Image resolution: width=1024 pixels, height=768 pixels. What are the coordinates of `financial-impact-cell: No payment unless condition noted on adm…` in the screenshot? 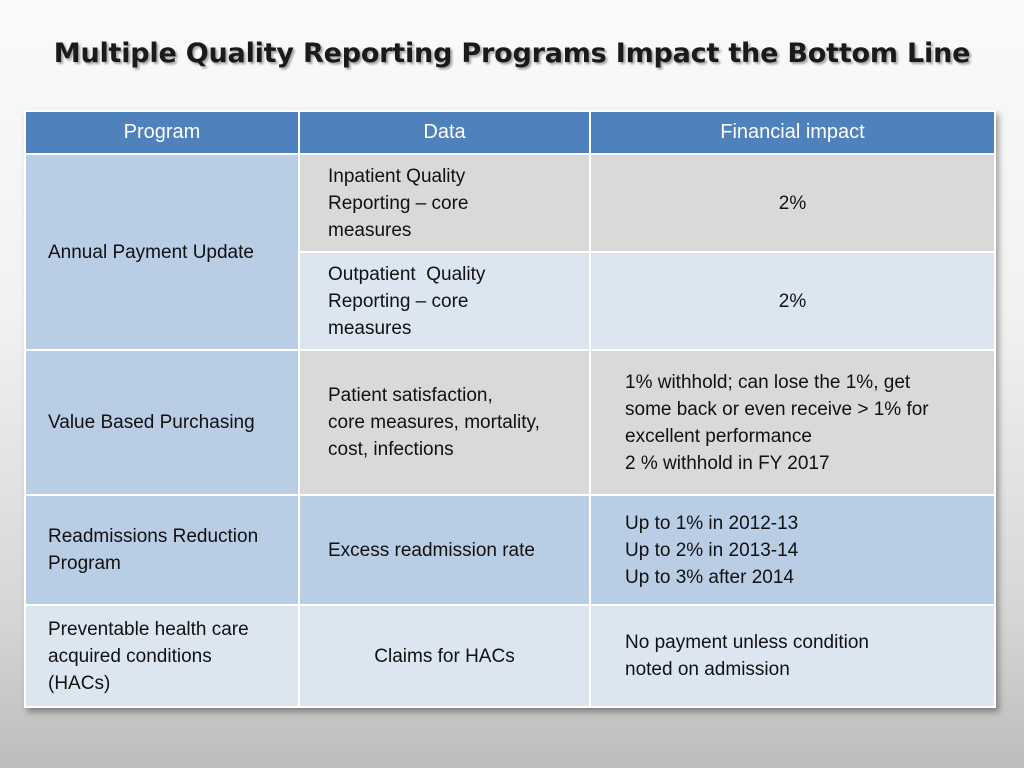 It's located at (792, 656).